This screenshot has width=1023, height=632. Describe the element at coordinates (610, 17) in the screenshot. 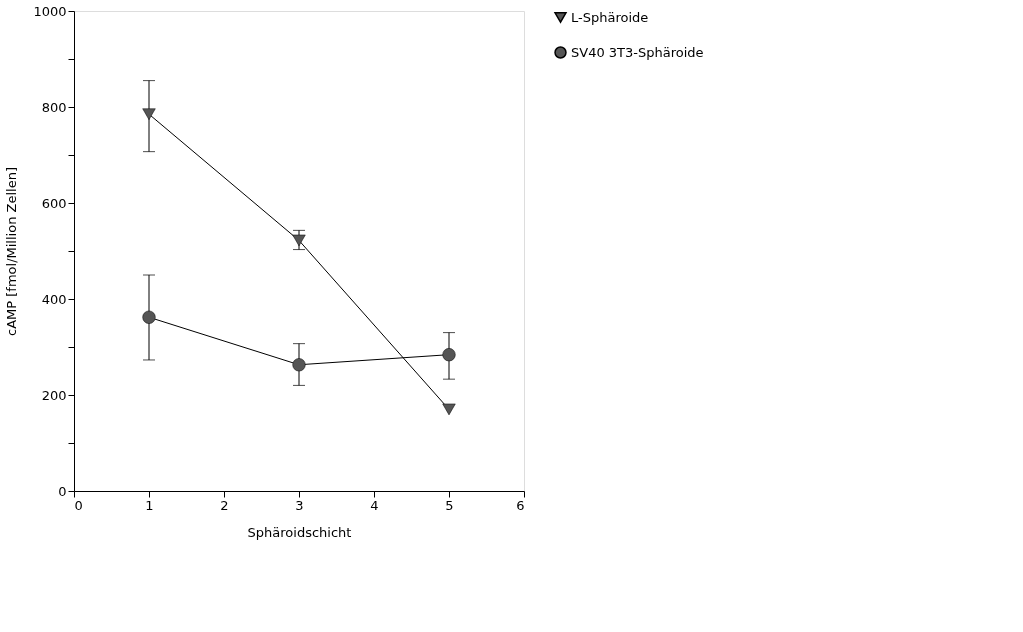

I see `legend-label: L-Sphäroide` at that location.